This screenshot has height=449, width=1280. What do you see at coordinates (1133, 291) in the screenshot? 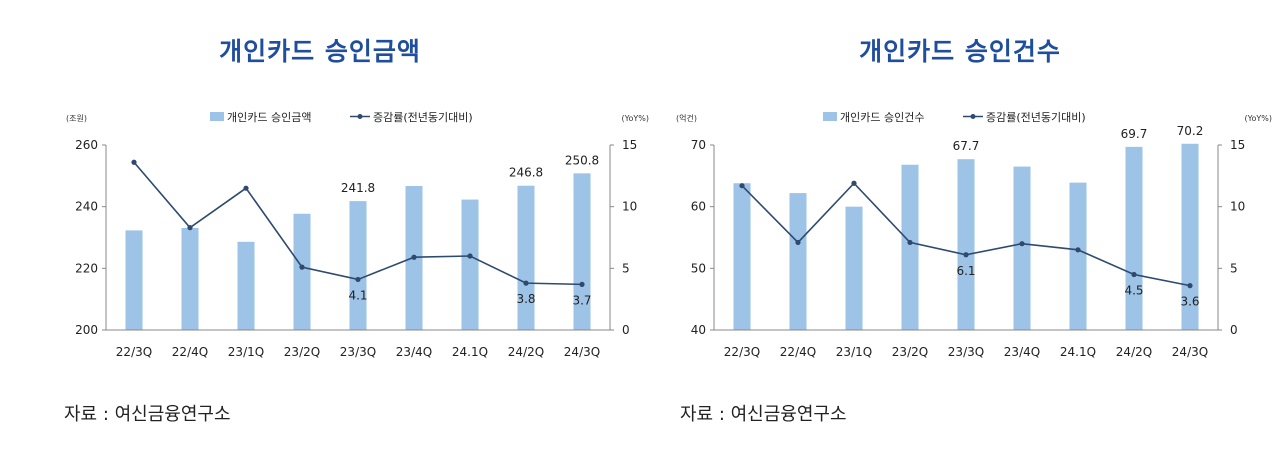
I see `line-data-label: 4.5` at bounding box center [1133, 291].